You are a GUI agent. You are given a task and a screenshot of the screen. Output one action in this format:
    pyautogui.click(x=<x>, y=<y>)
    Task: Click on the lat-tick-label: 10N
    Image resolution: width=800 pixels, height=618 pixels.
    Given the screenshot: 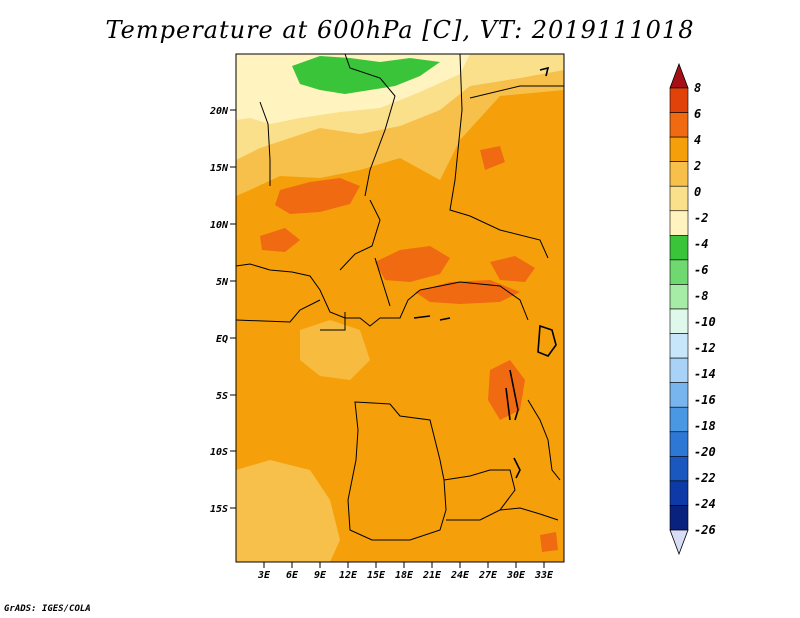 What is the action you would take?
    pyautogui.click(x=219, y=225)
    